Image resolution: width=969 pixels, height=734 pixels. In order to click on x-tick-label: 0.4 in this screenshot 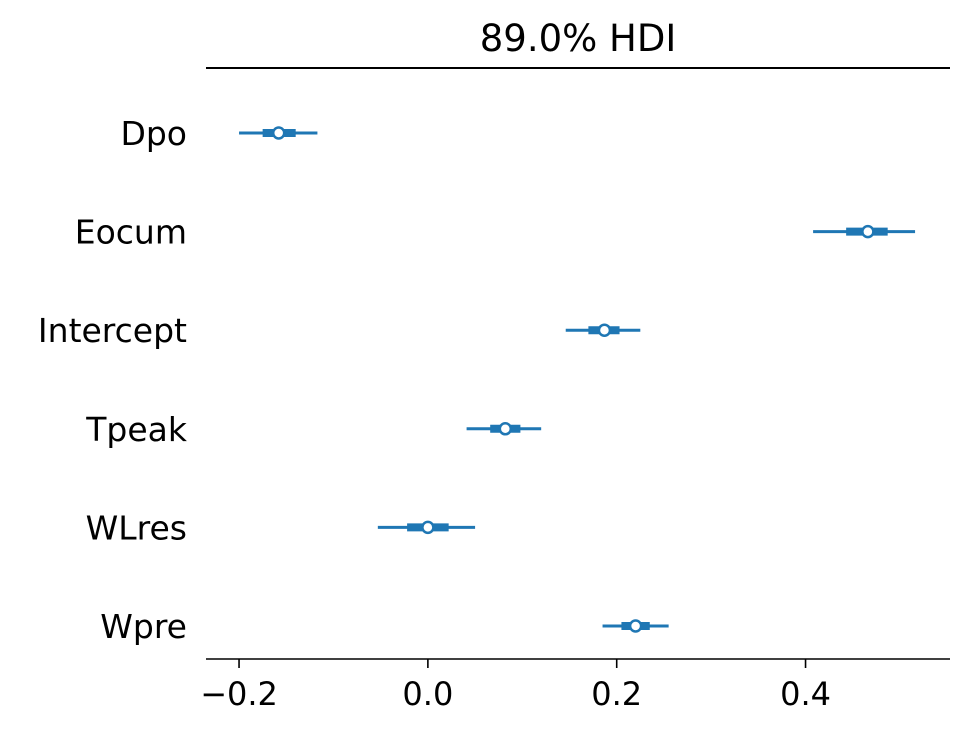, I will do `click(805, 694)`.